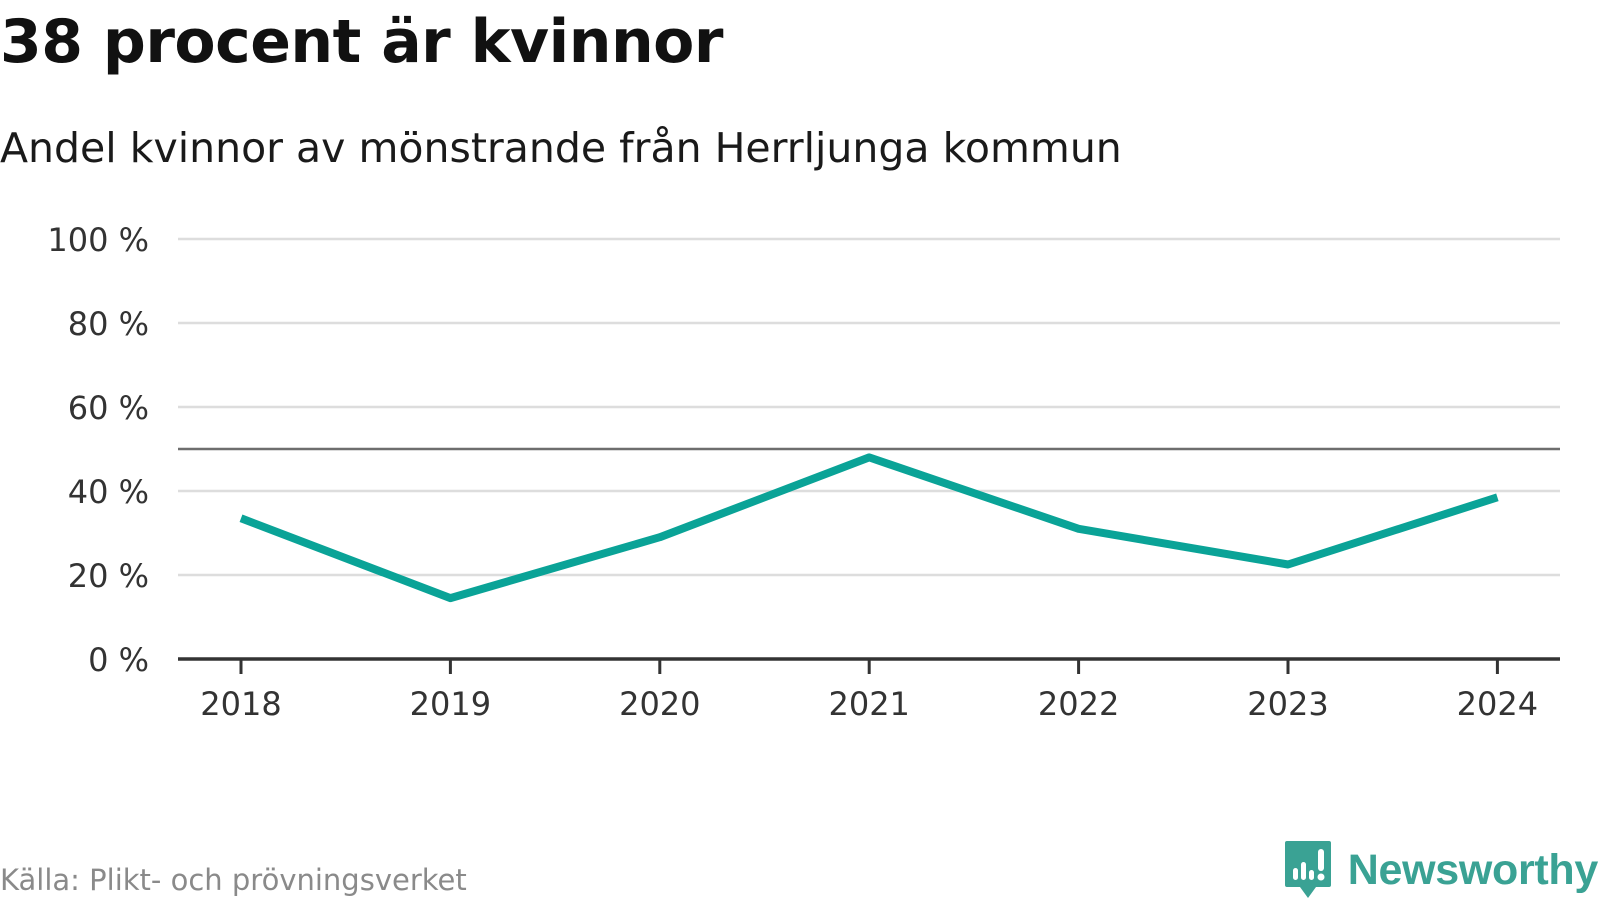 The width and height of the screenshot is (1600, 900). Describe the element at coordinates (108, 324) in the screenshot. I see `y-tick-label-80: 80 %` at that location.